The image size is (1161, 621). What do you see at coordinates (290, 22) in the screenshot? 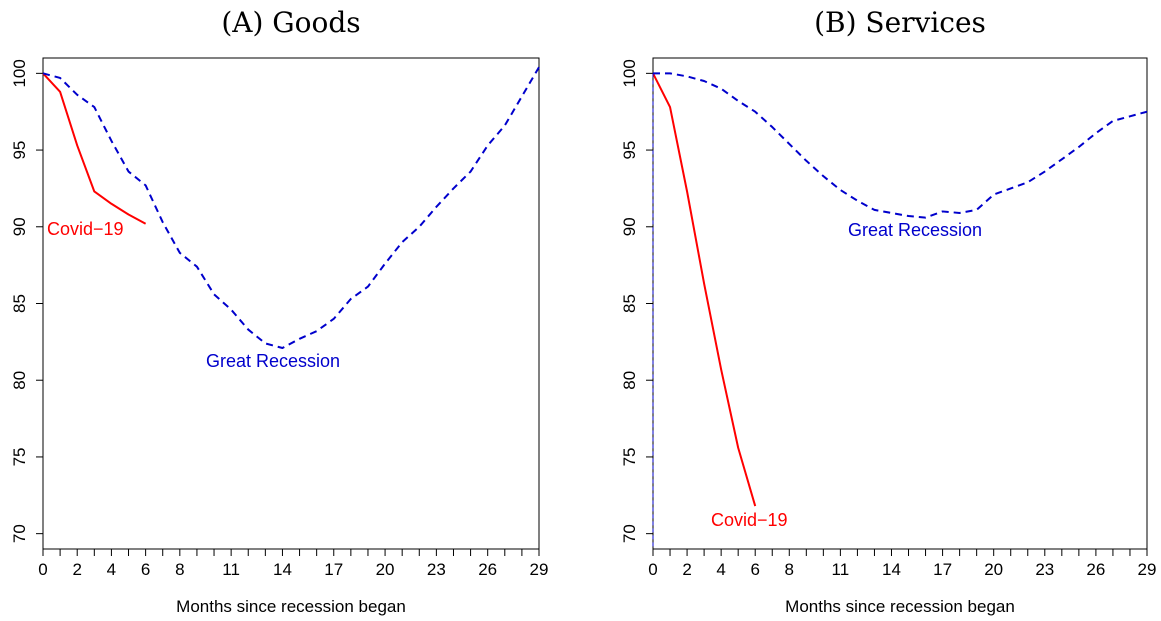
I see `panel-title: (A) Goods` at bounding box center [290, 22].